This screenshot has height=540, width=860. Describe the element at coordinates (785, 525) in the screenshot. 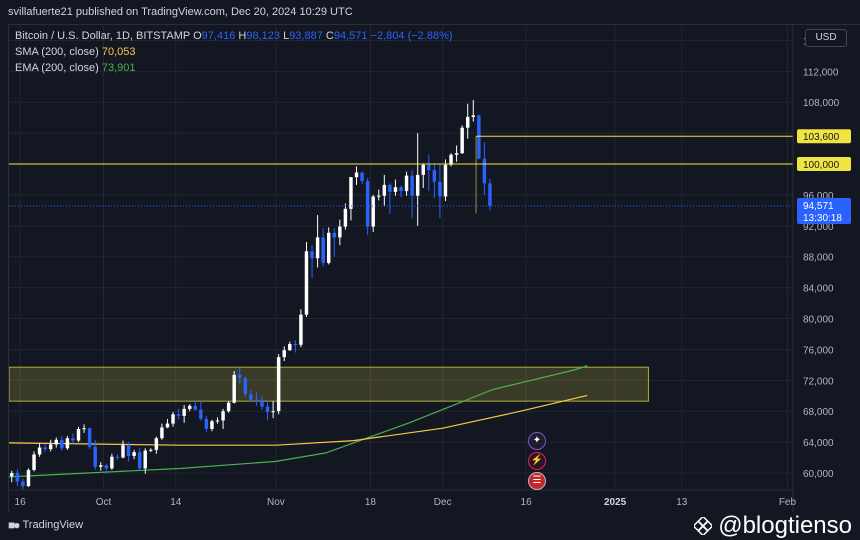

I see `watermark-handle: @blogtienso` at that location.